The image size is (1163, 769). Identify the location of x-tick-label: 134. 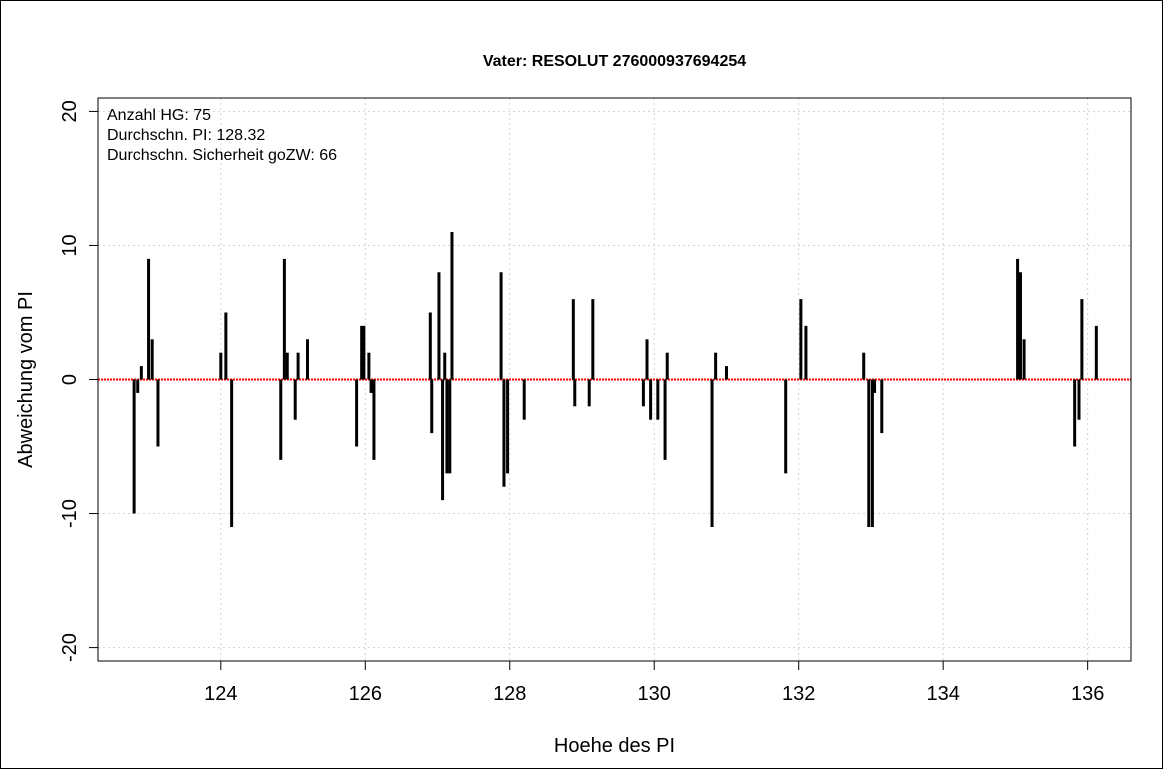
(942, 694).